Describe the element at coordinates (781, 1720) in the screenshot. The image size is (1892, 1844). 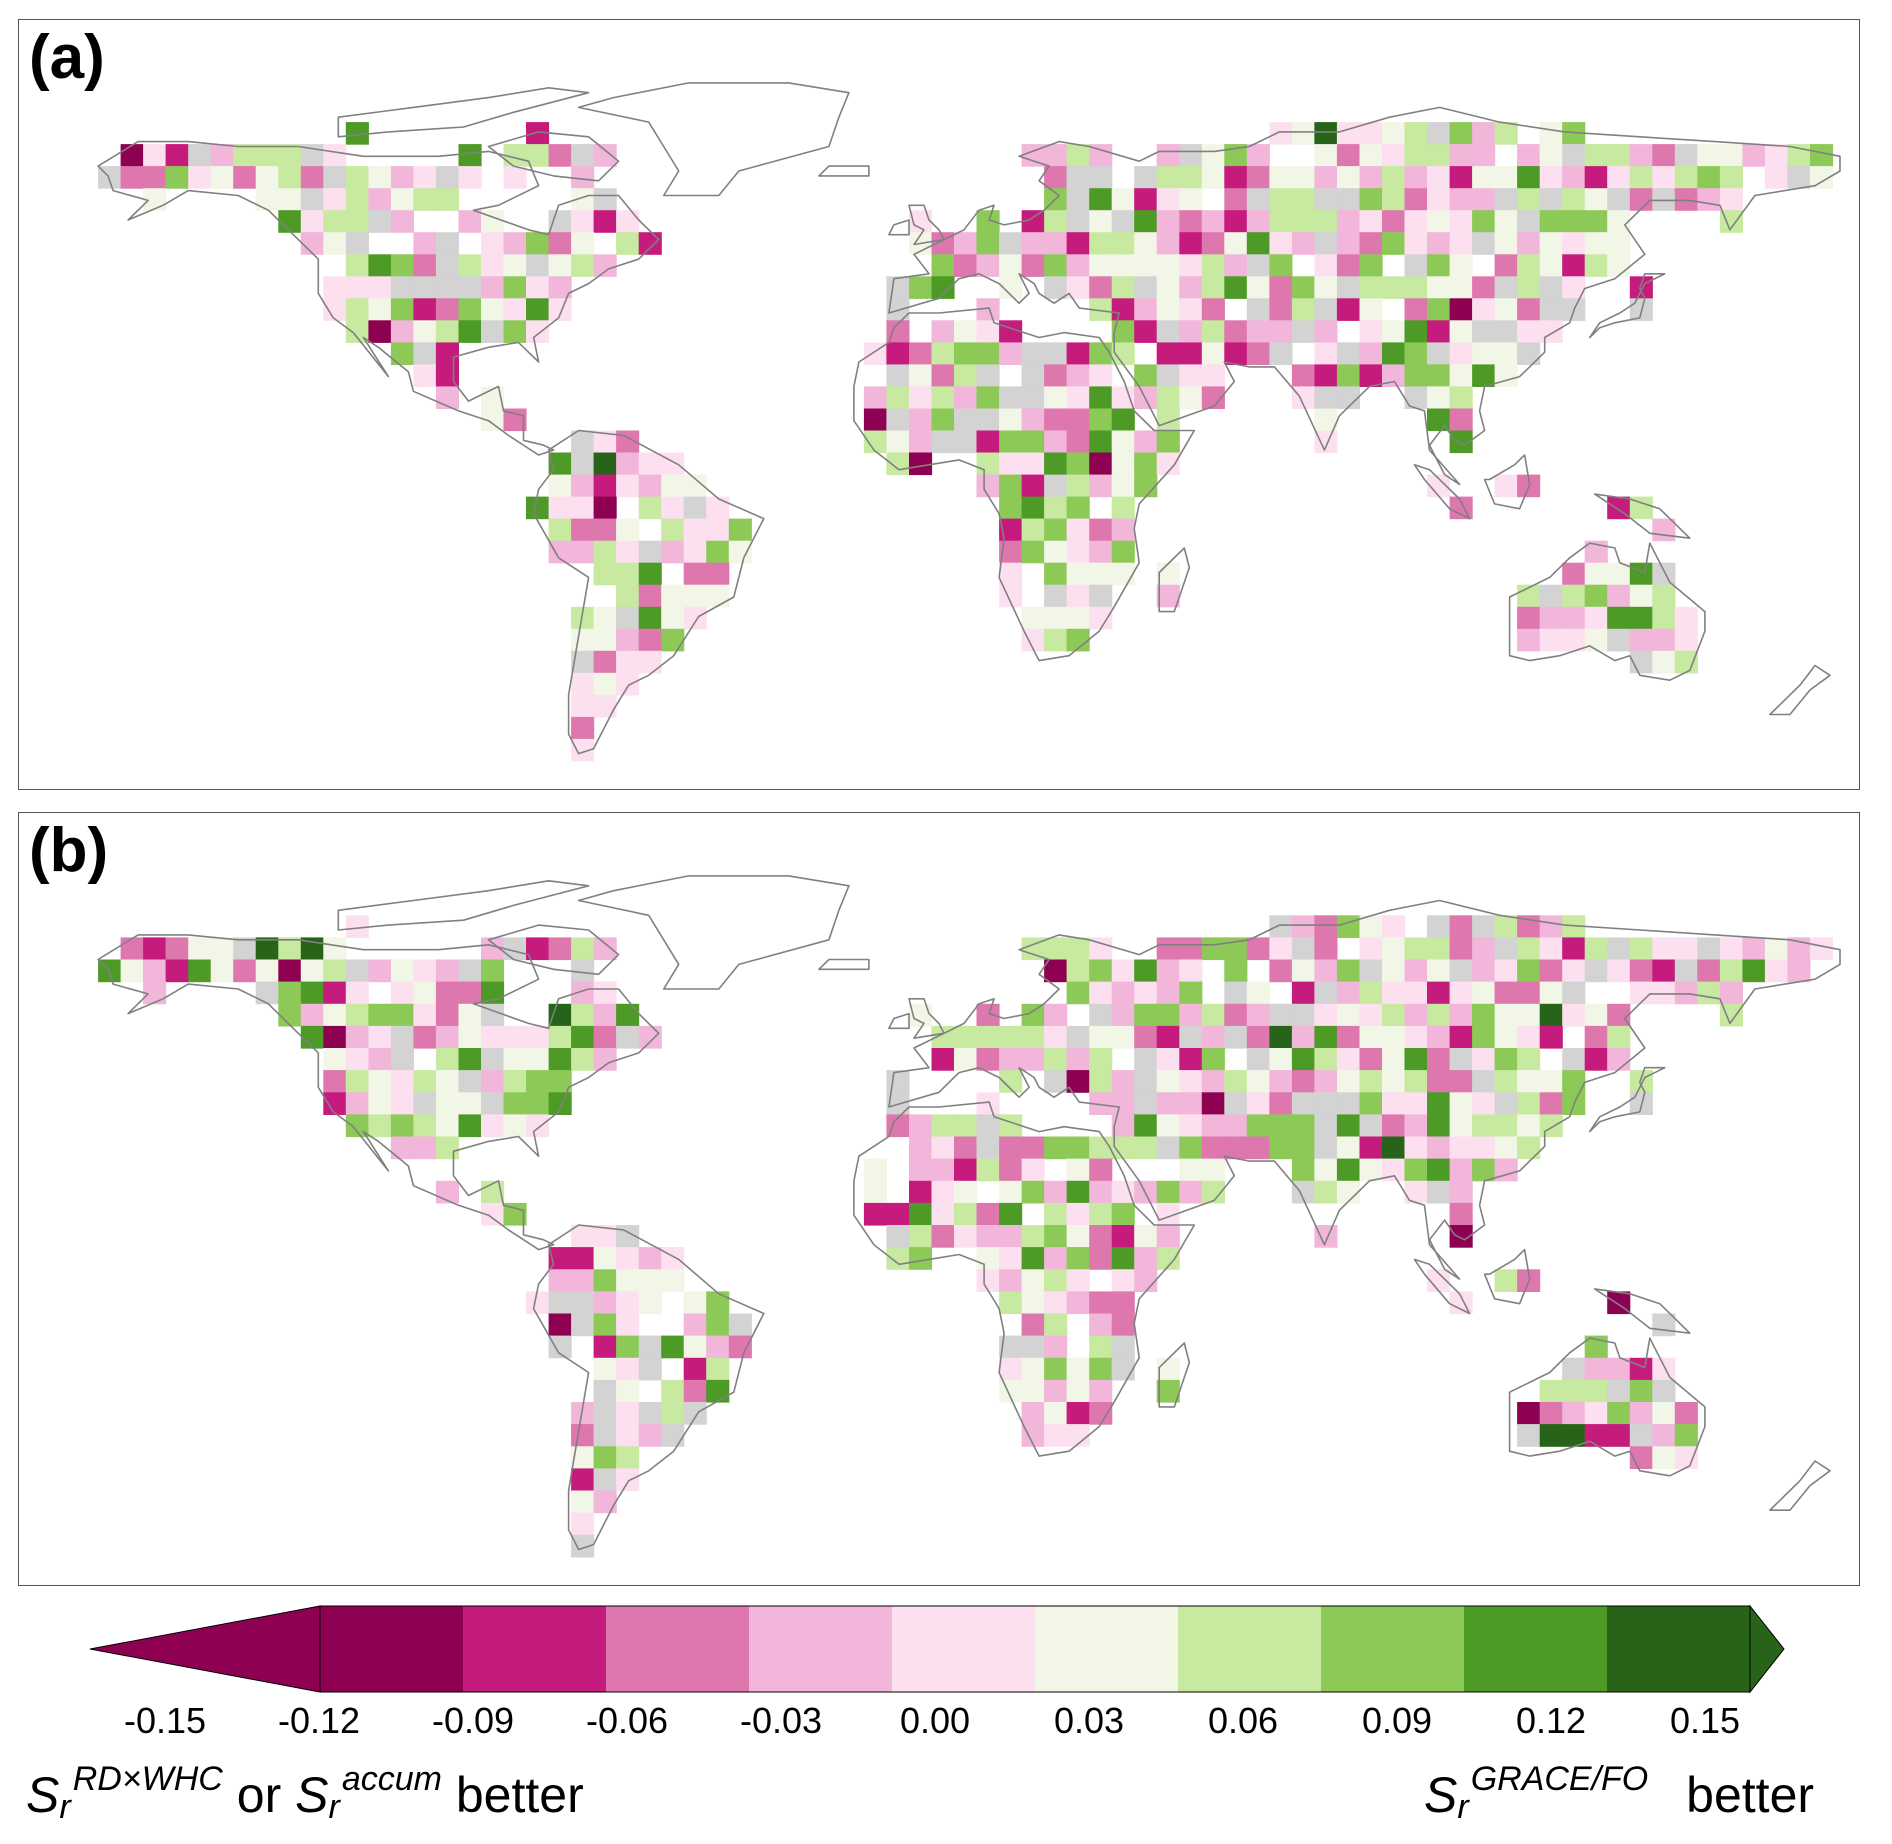
I see `colorbar-tick-label: -0.03` at that location.